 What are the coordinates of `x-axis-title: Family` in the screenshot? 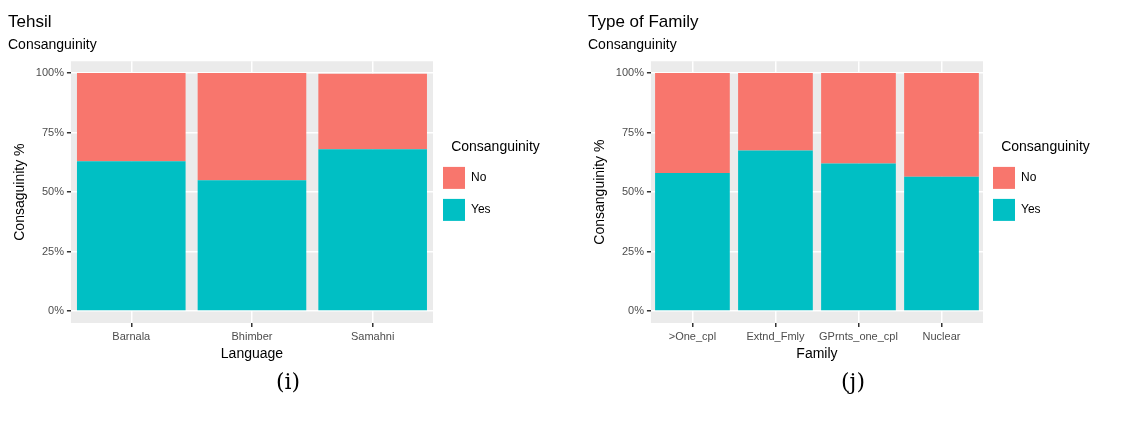 It's located at (817, 353).